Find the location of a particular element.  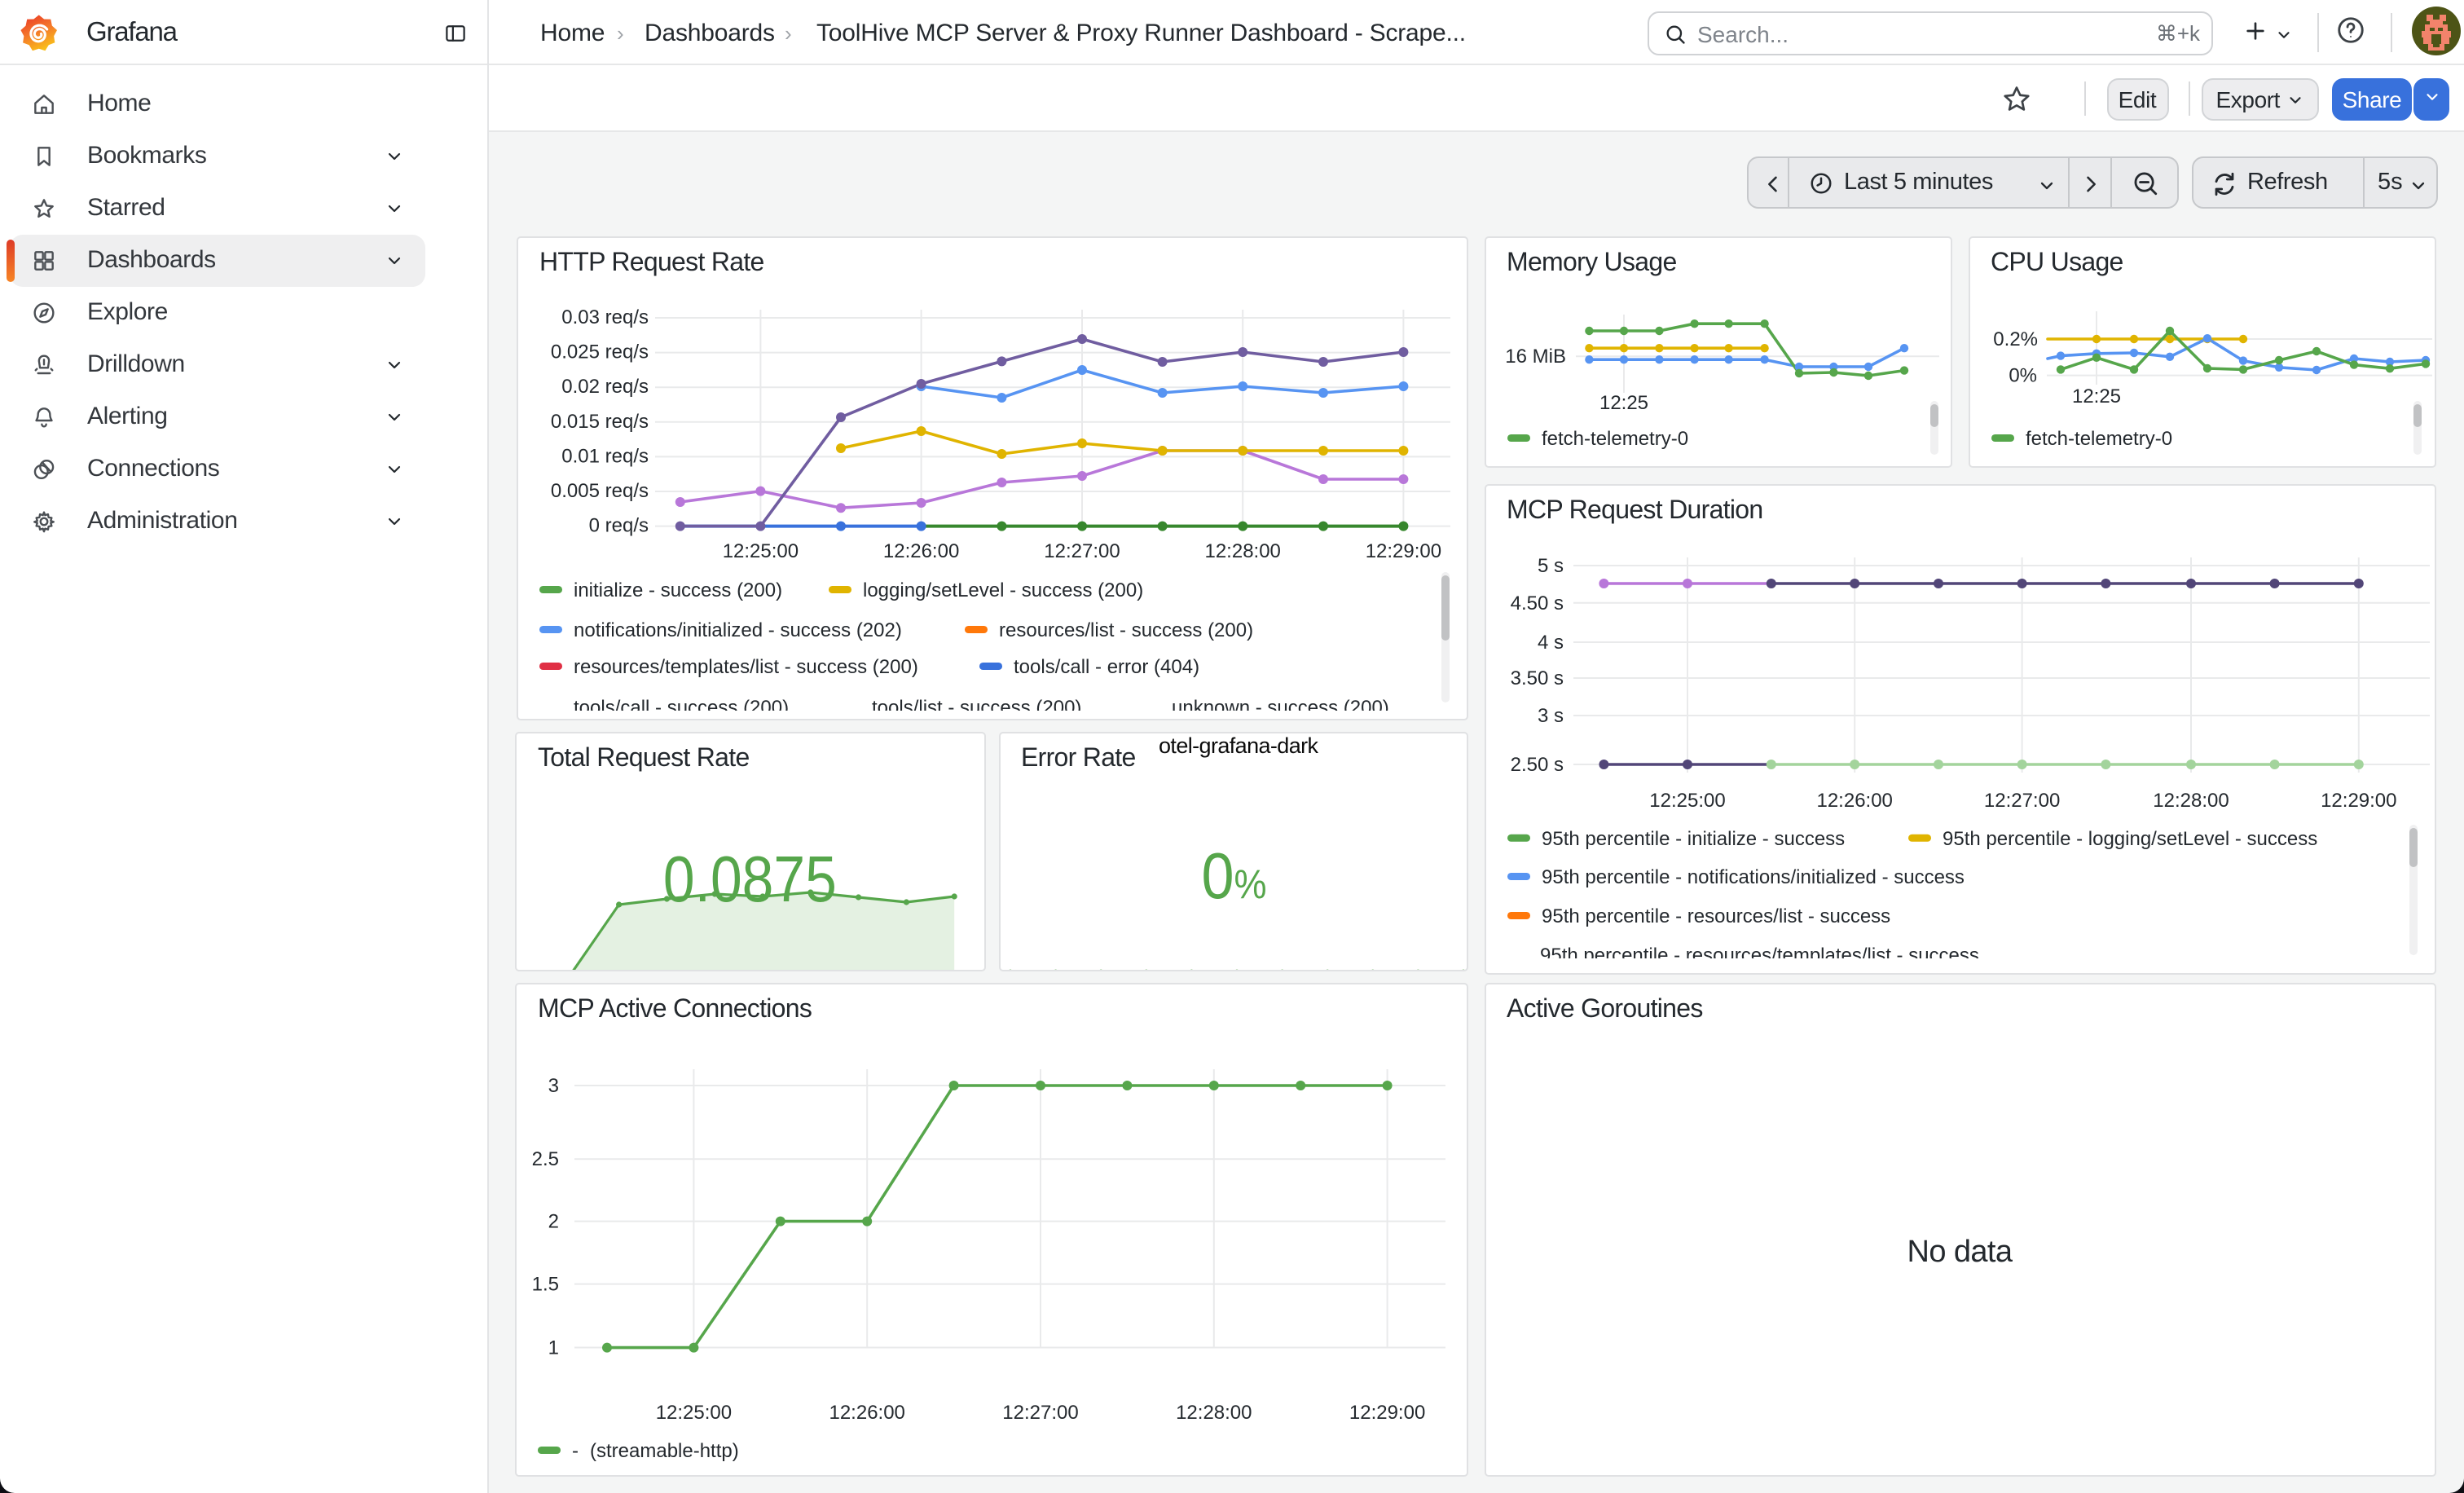

svg-text: 2.50 s is located at coordinates (1536, 765).